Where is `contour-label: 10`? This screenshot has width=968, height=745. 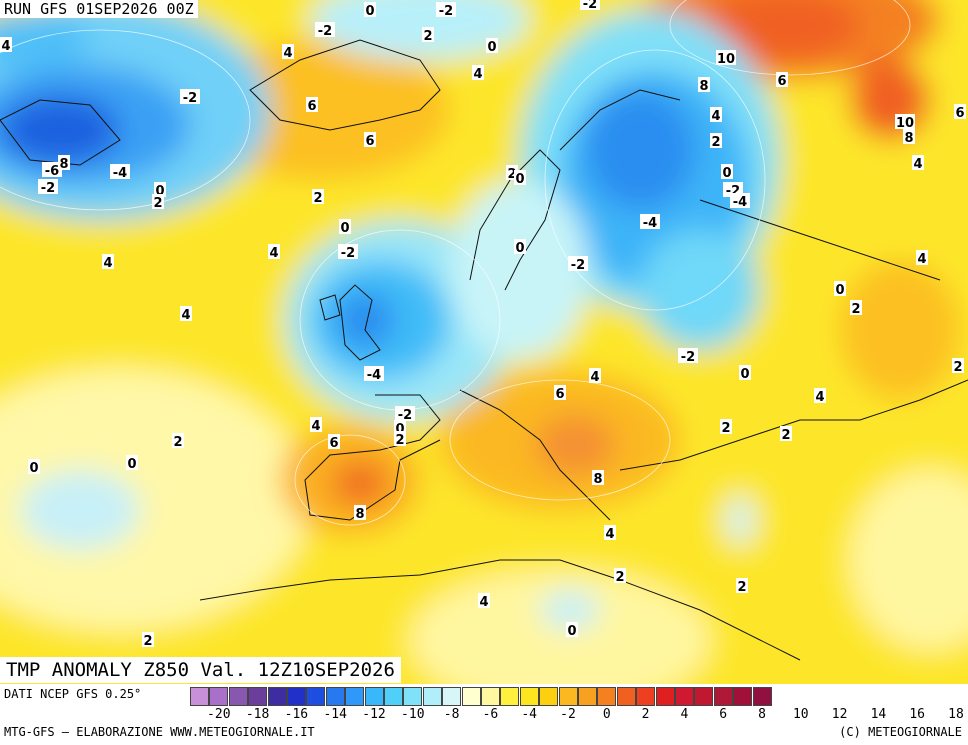
contour-label: 10 is located at coordinates (905, 123).